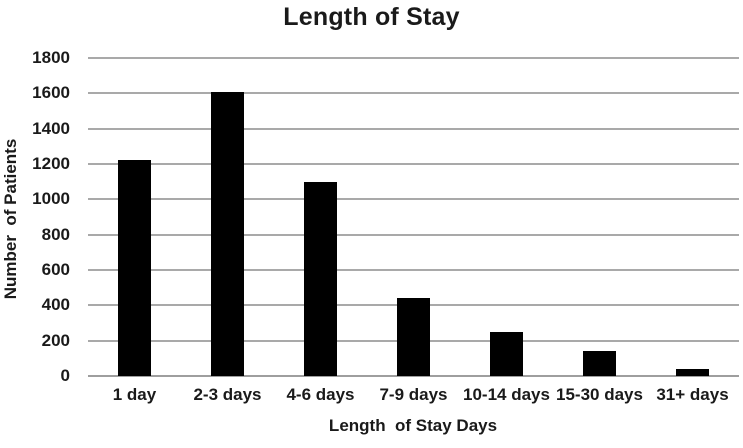 The height and width of the screenshot is (448, 743). What do you see at coordinates (320, 394) in the screenshot?
I see `x-tick-label: 4-6 days` at bounding box center [320, 394].